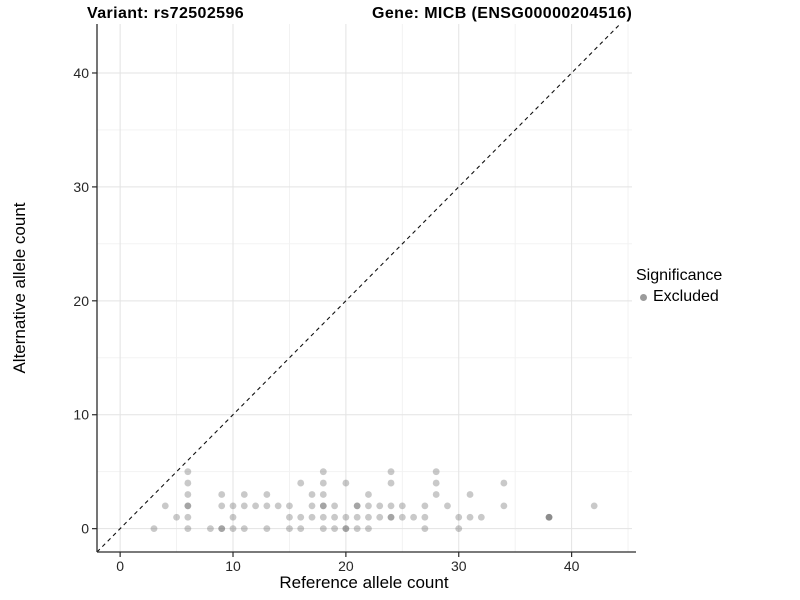 Image resolution: width=800 pixels, height=600 pixels. Describe the element at coordinates (81, 301) in the screenshot. I see `y-tick-label: 20` at that location.